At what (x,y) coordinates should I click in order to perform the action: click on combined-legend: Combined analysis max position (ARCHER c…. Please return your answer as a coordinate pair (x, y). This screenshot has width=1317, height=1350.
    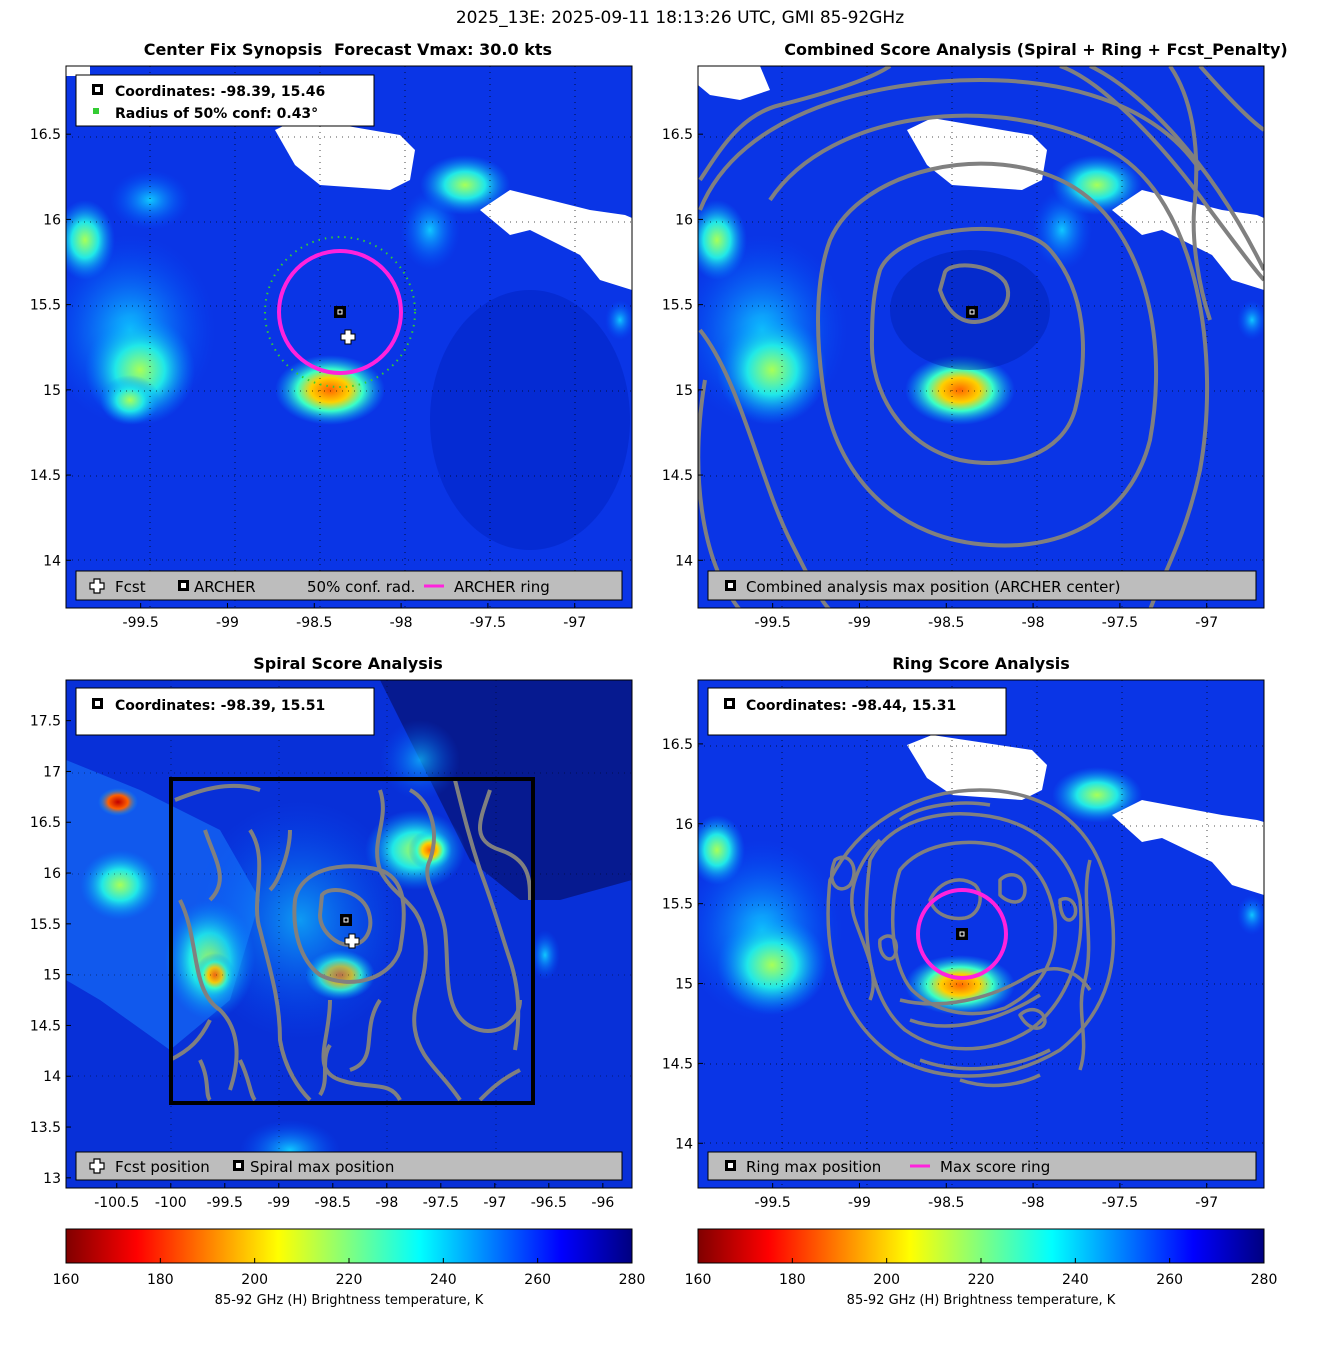
    Looking at the image, I should click on (982, 585).